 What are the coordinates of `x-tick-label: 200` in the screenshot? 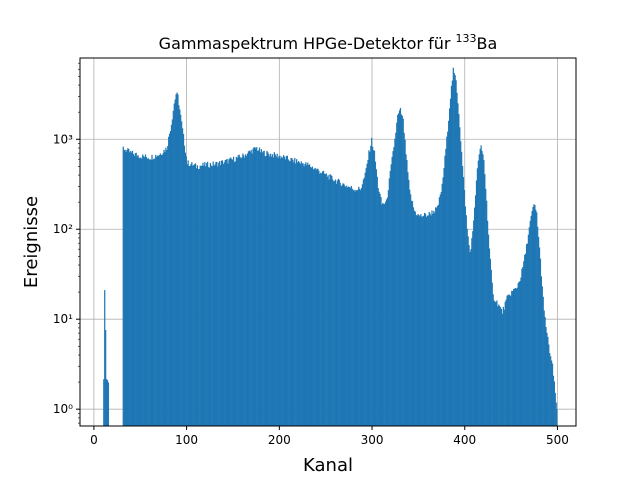 It's located at (279, 440).